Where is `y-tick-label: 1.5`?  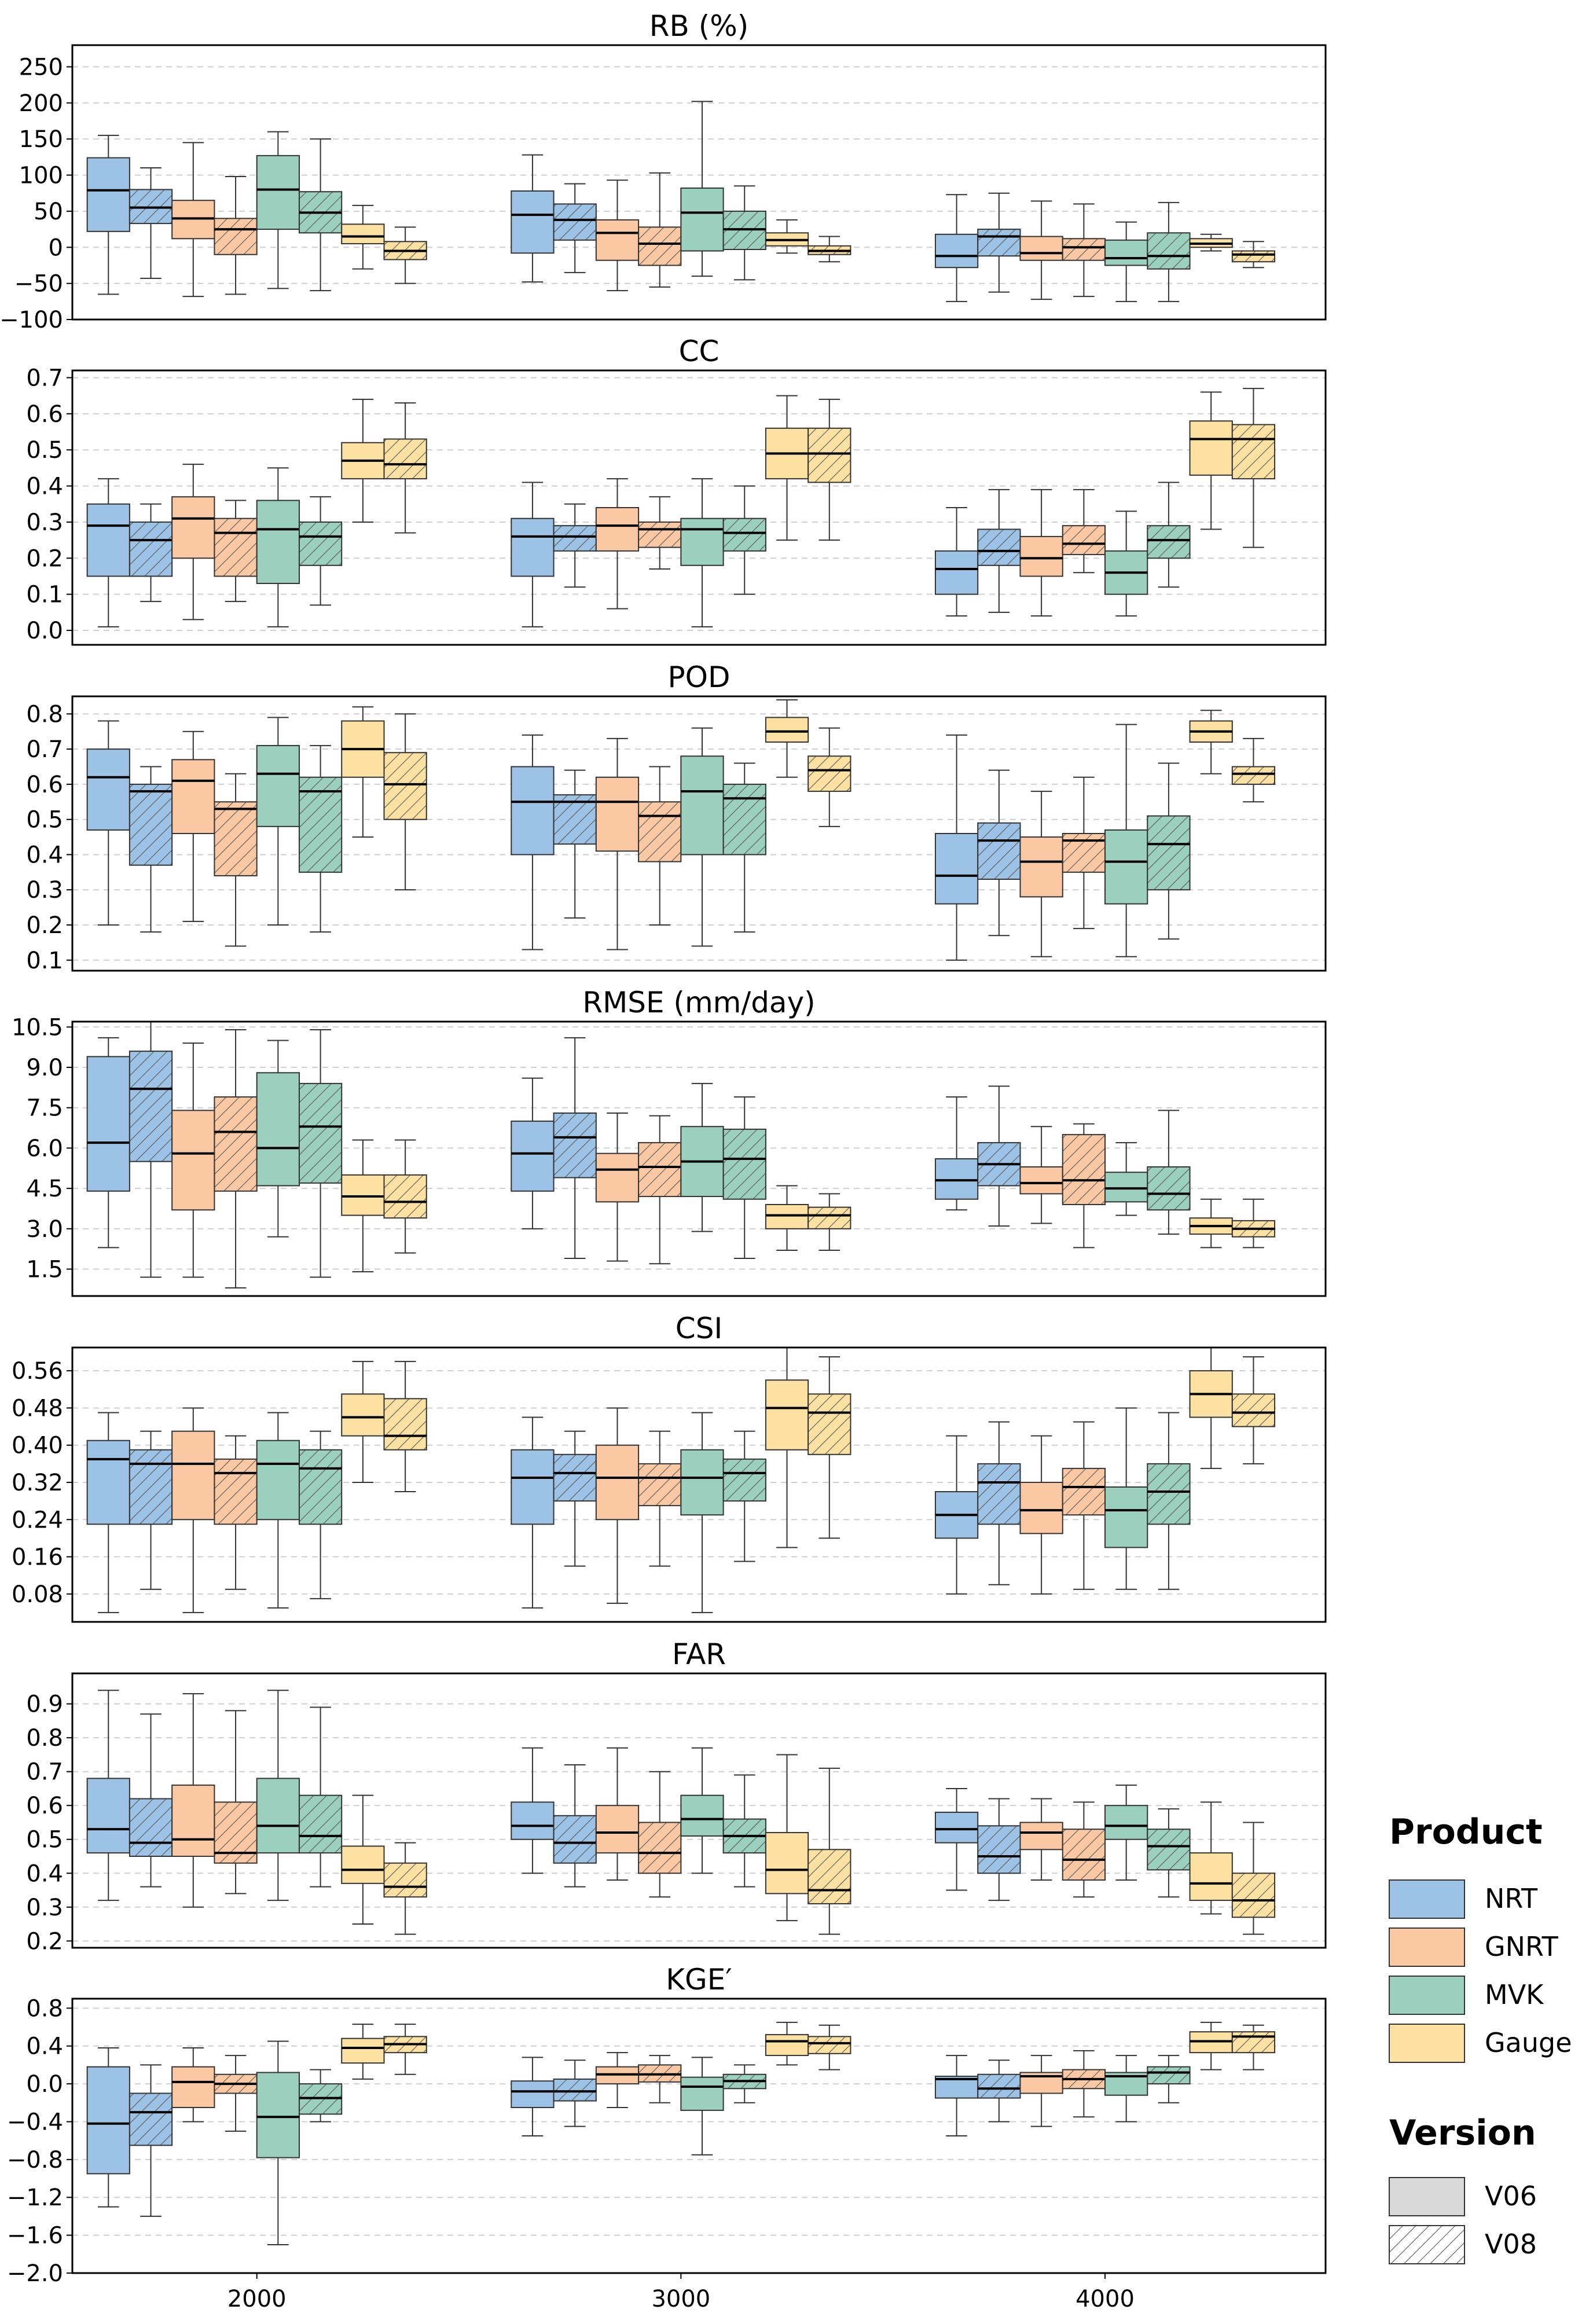
y-tick-label: 1.5 is located at coordinates (44, 1270).